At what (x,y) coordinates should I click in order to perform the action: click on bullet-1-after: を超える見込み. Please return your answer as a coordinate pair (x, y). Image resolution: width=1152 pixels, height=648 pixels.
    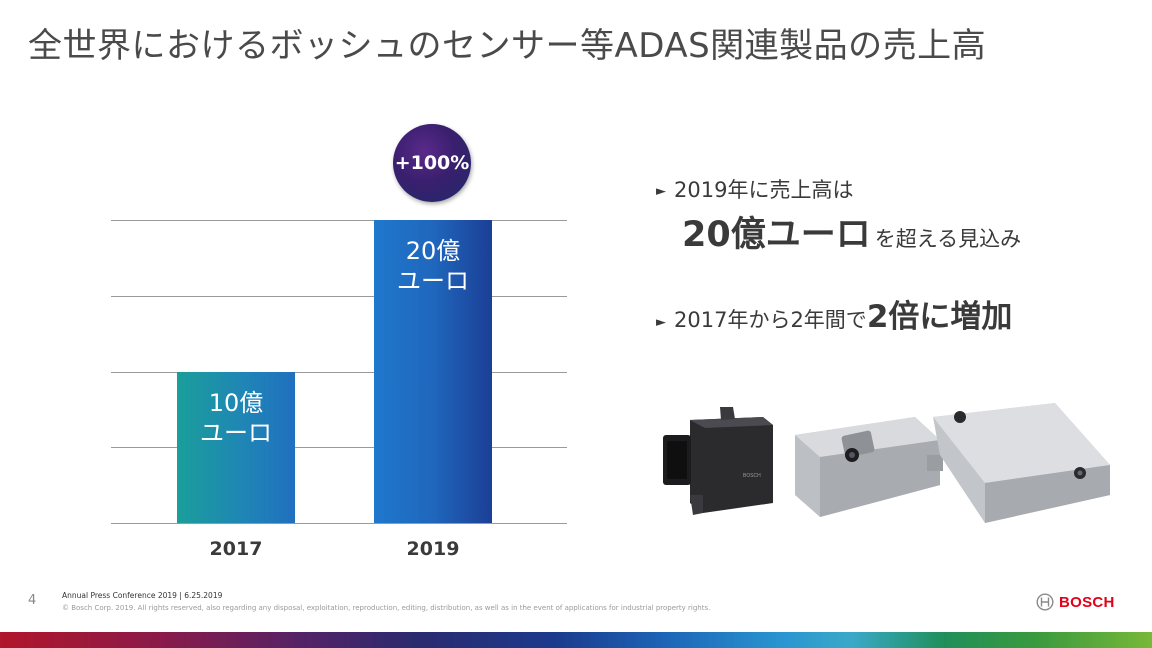
    Looking at the image, I should click on (948, 239).